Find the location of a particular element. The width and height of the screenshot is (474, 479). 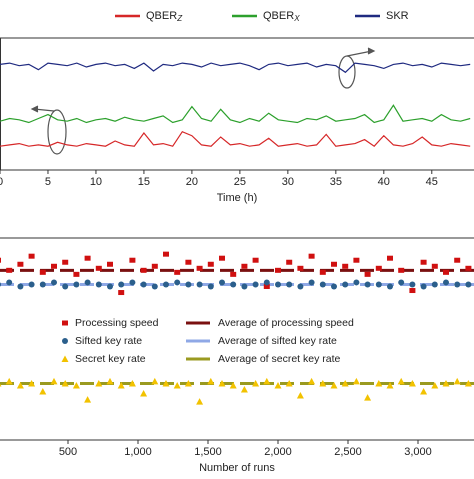

x-tick-label: 25 is located at coordinates (240, 182).